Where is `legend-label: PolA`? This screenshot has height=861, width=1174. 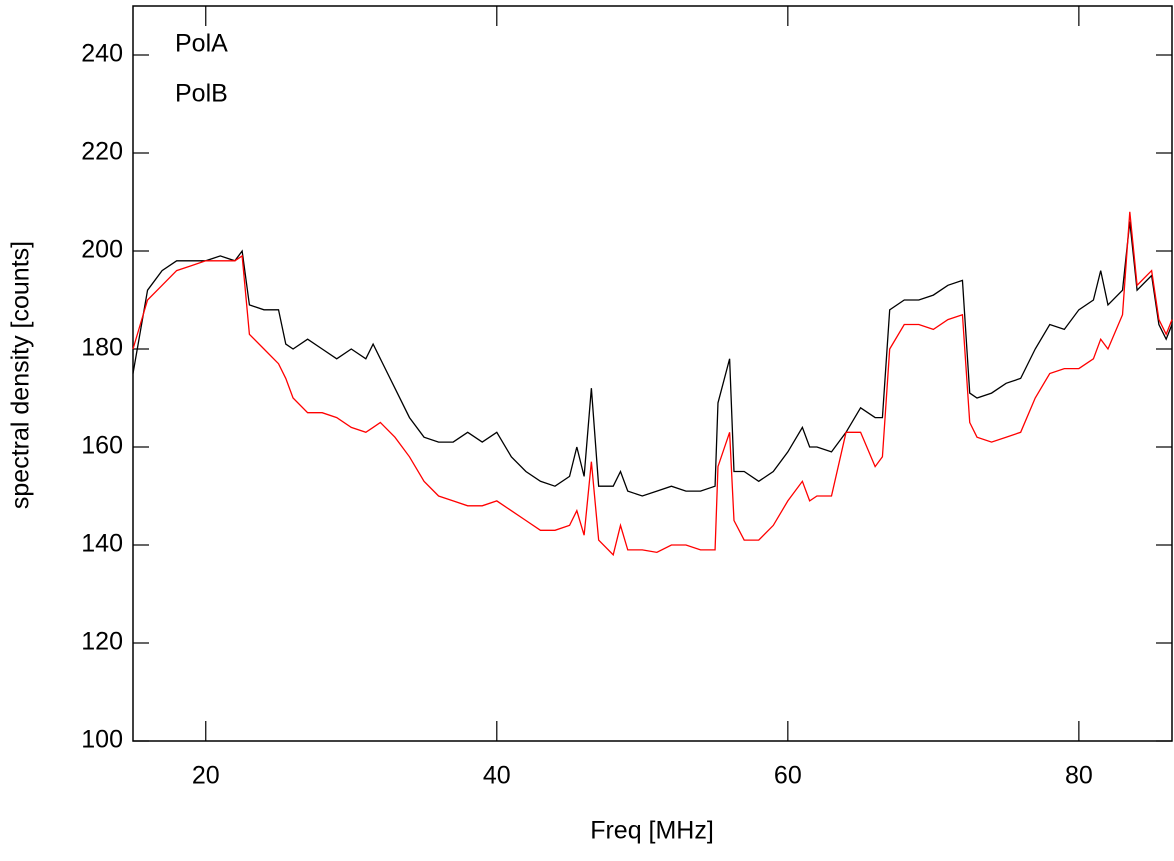
legend-label: PolA is located at coordinates (201, 44).